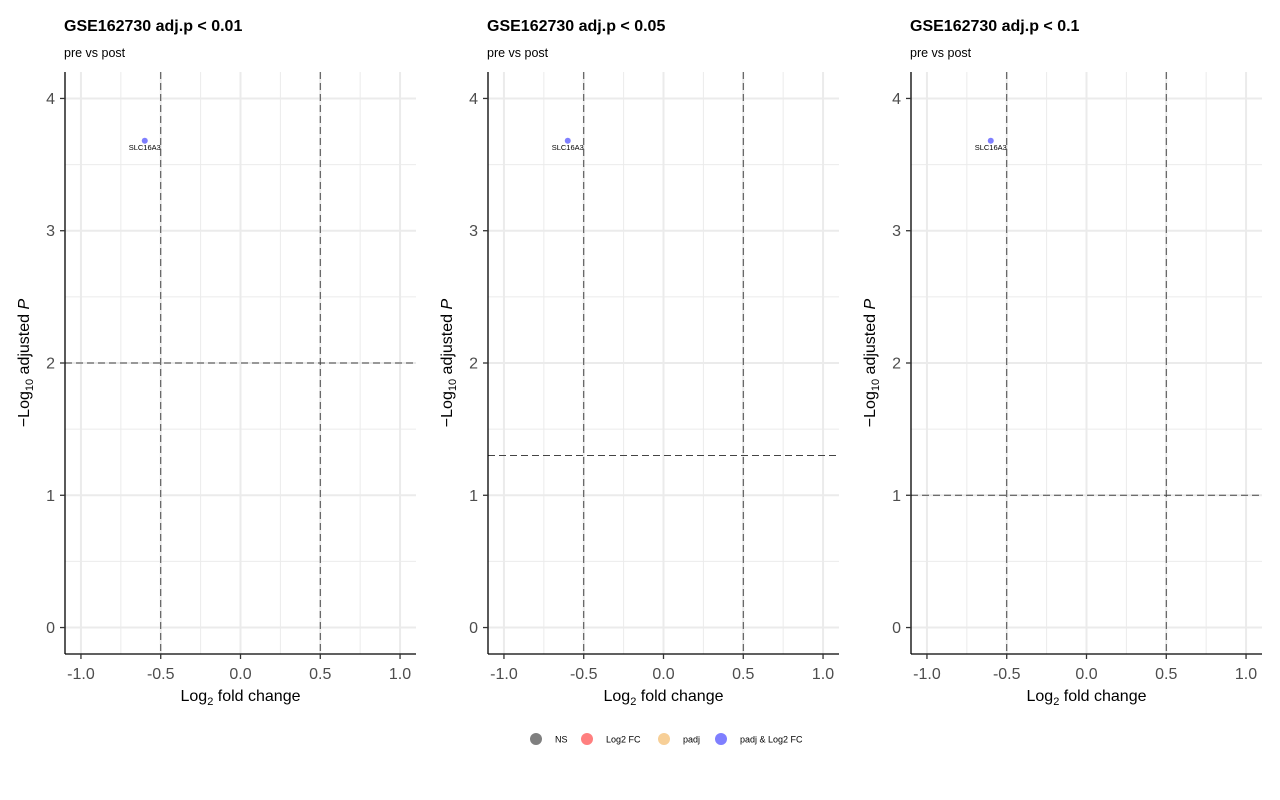 Image resolution: width=1280 pixels, height=800 pixels. I want to click on legend-key-log2fc, so click(587, 739).